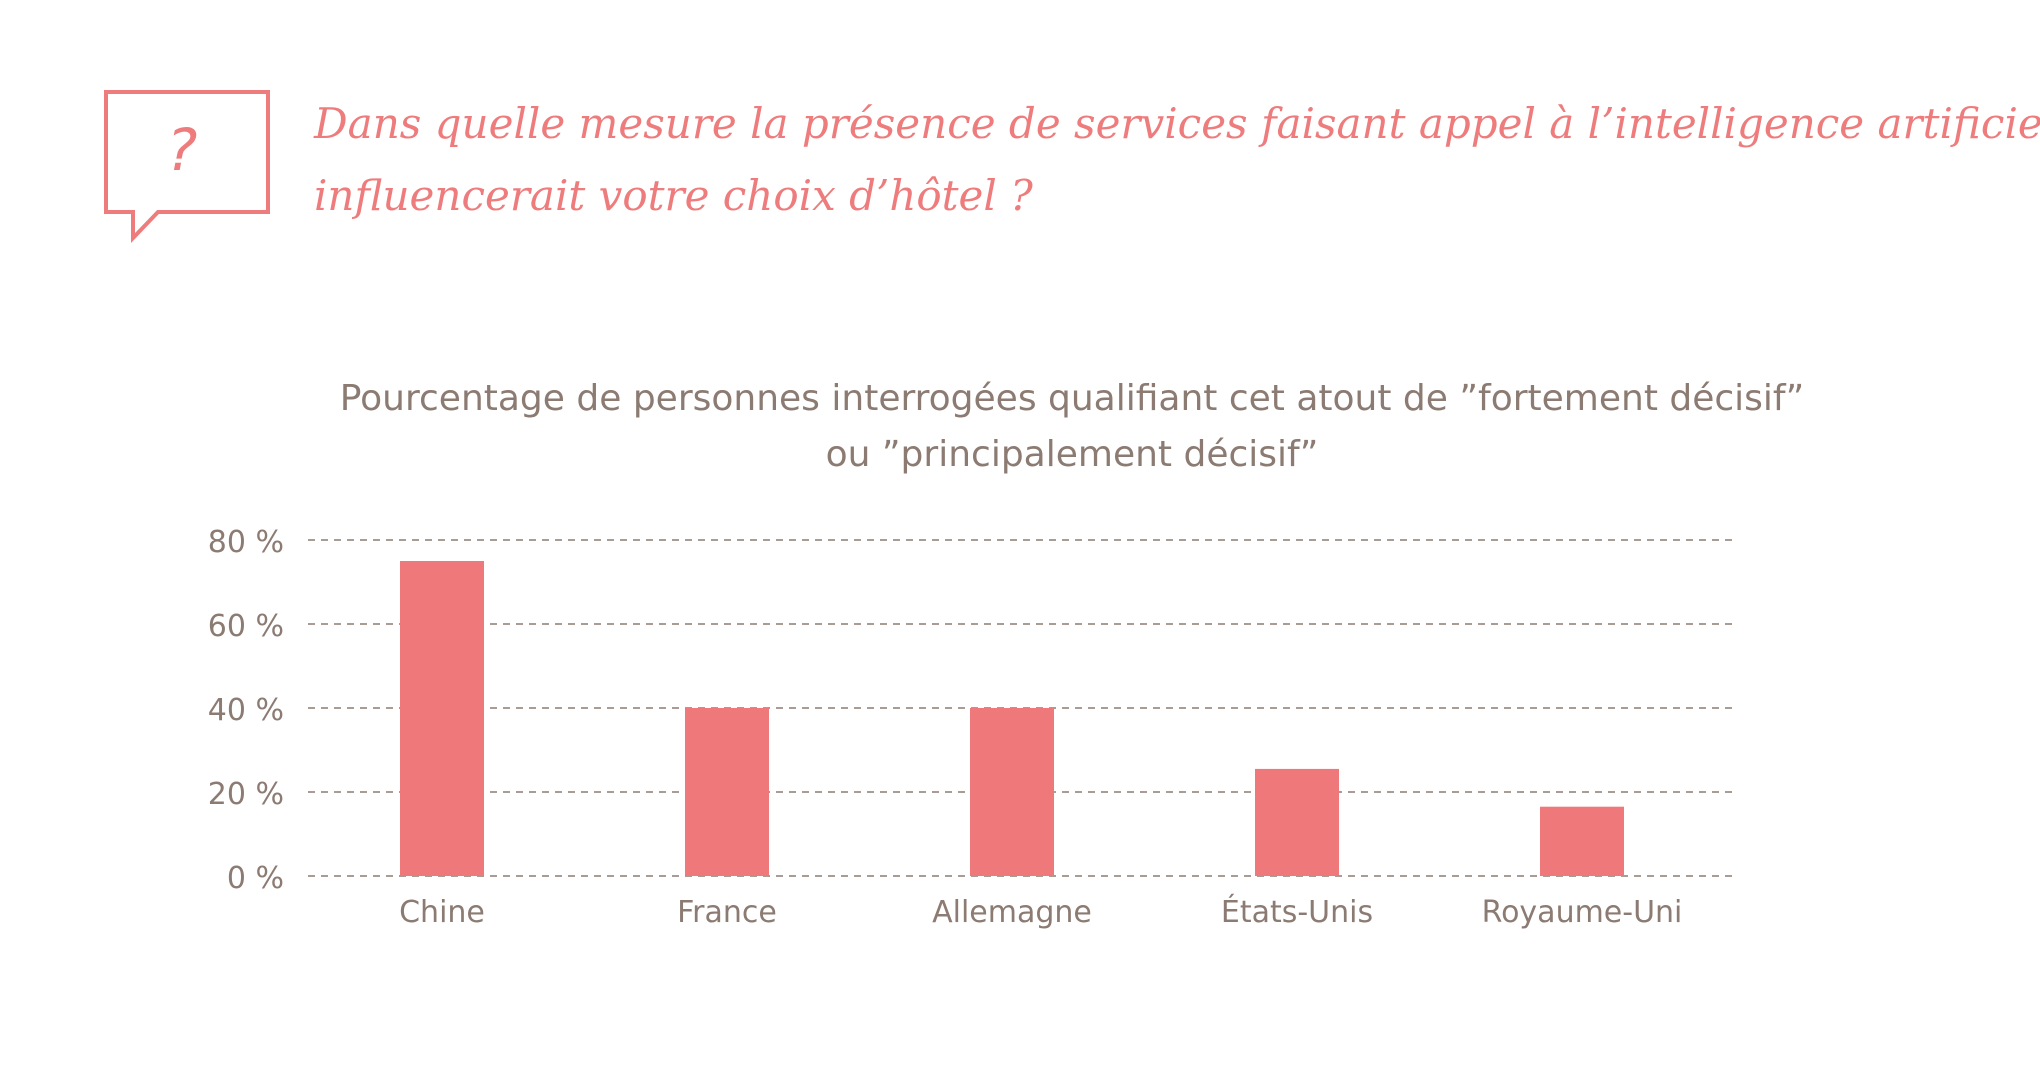 This screenshot has height=1081, width=2040. Describe the element at coordinates (442, 912) in the screenshot. I see `x-tick-label: Chine` at that location.